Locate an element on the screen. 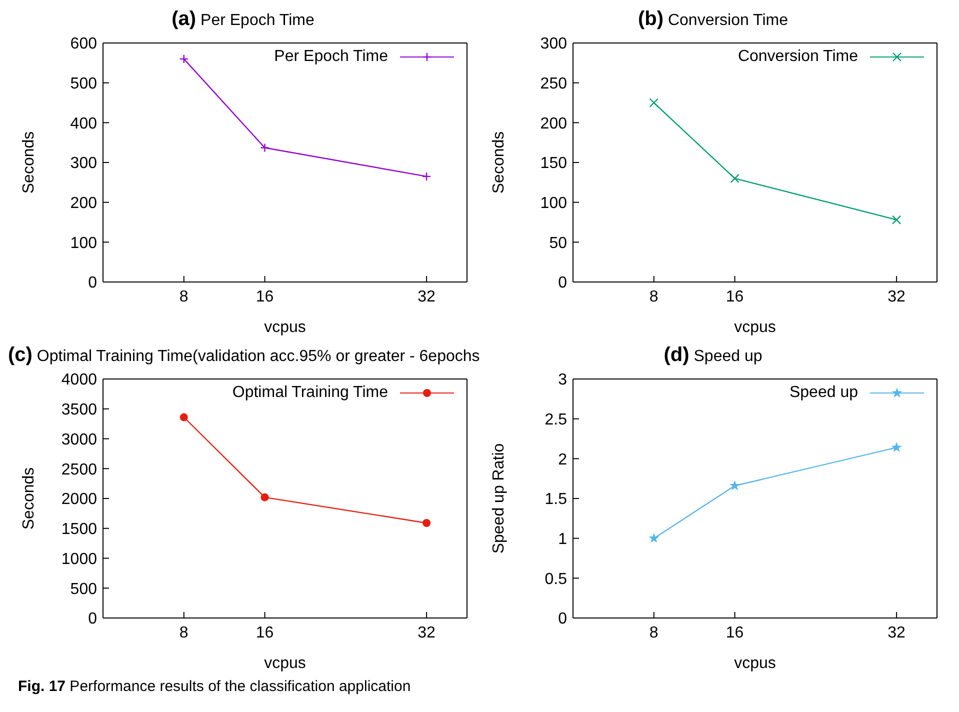 This screenshot has width=959, height=712. legend-label: Per Epoch Time is located at coordinates (331, 57).